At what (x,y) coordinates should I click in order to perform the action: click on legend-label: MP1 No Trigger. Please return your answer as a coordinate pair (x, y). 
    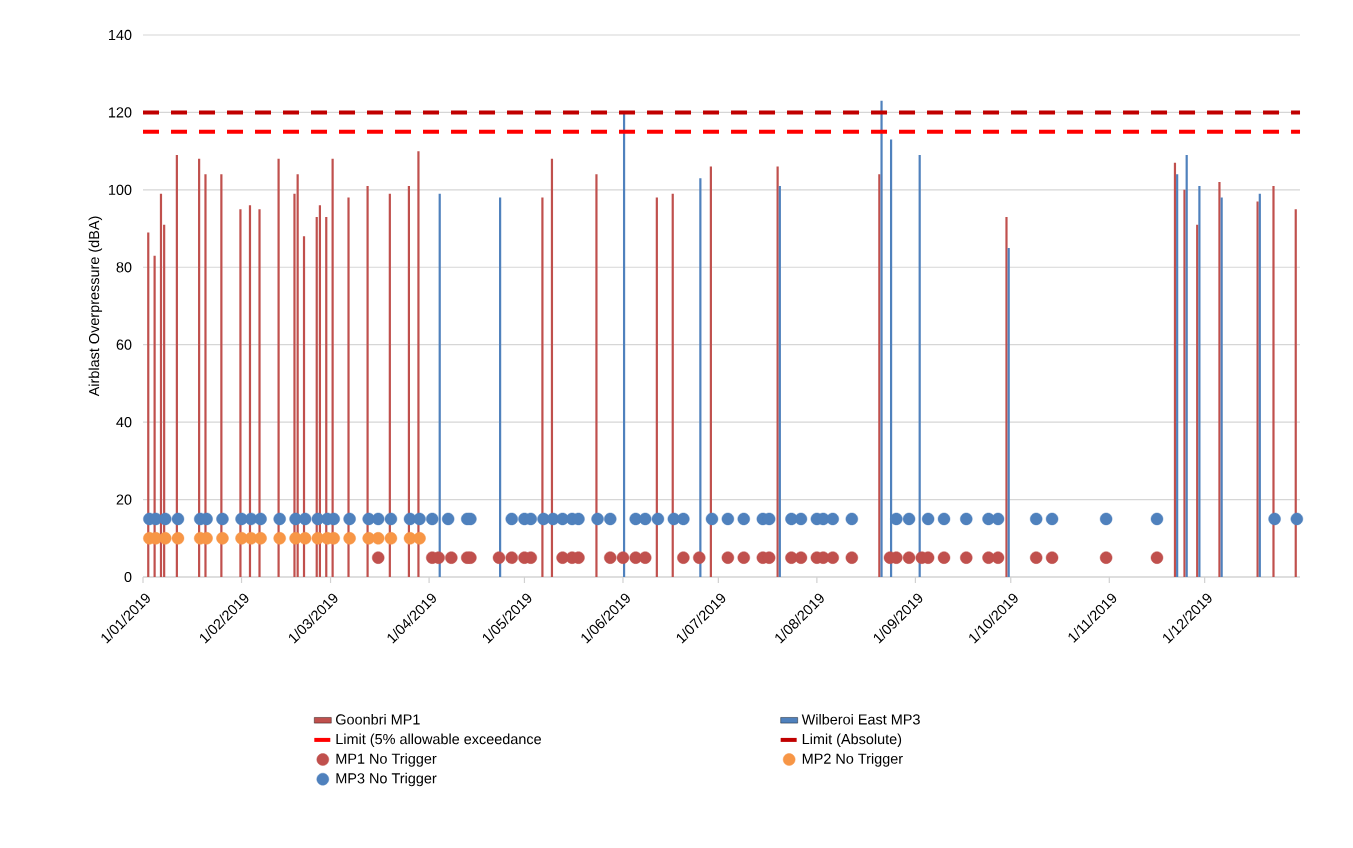
    Looking at the image, I should click on (386, 760).